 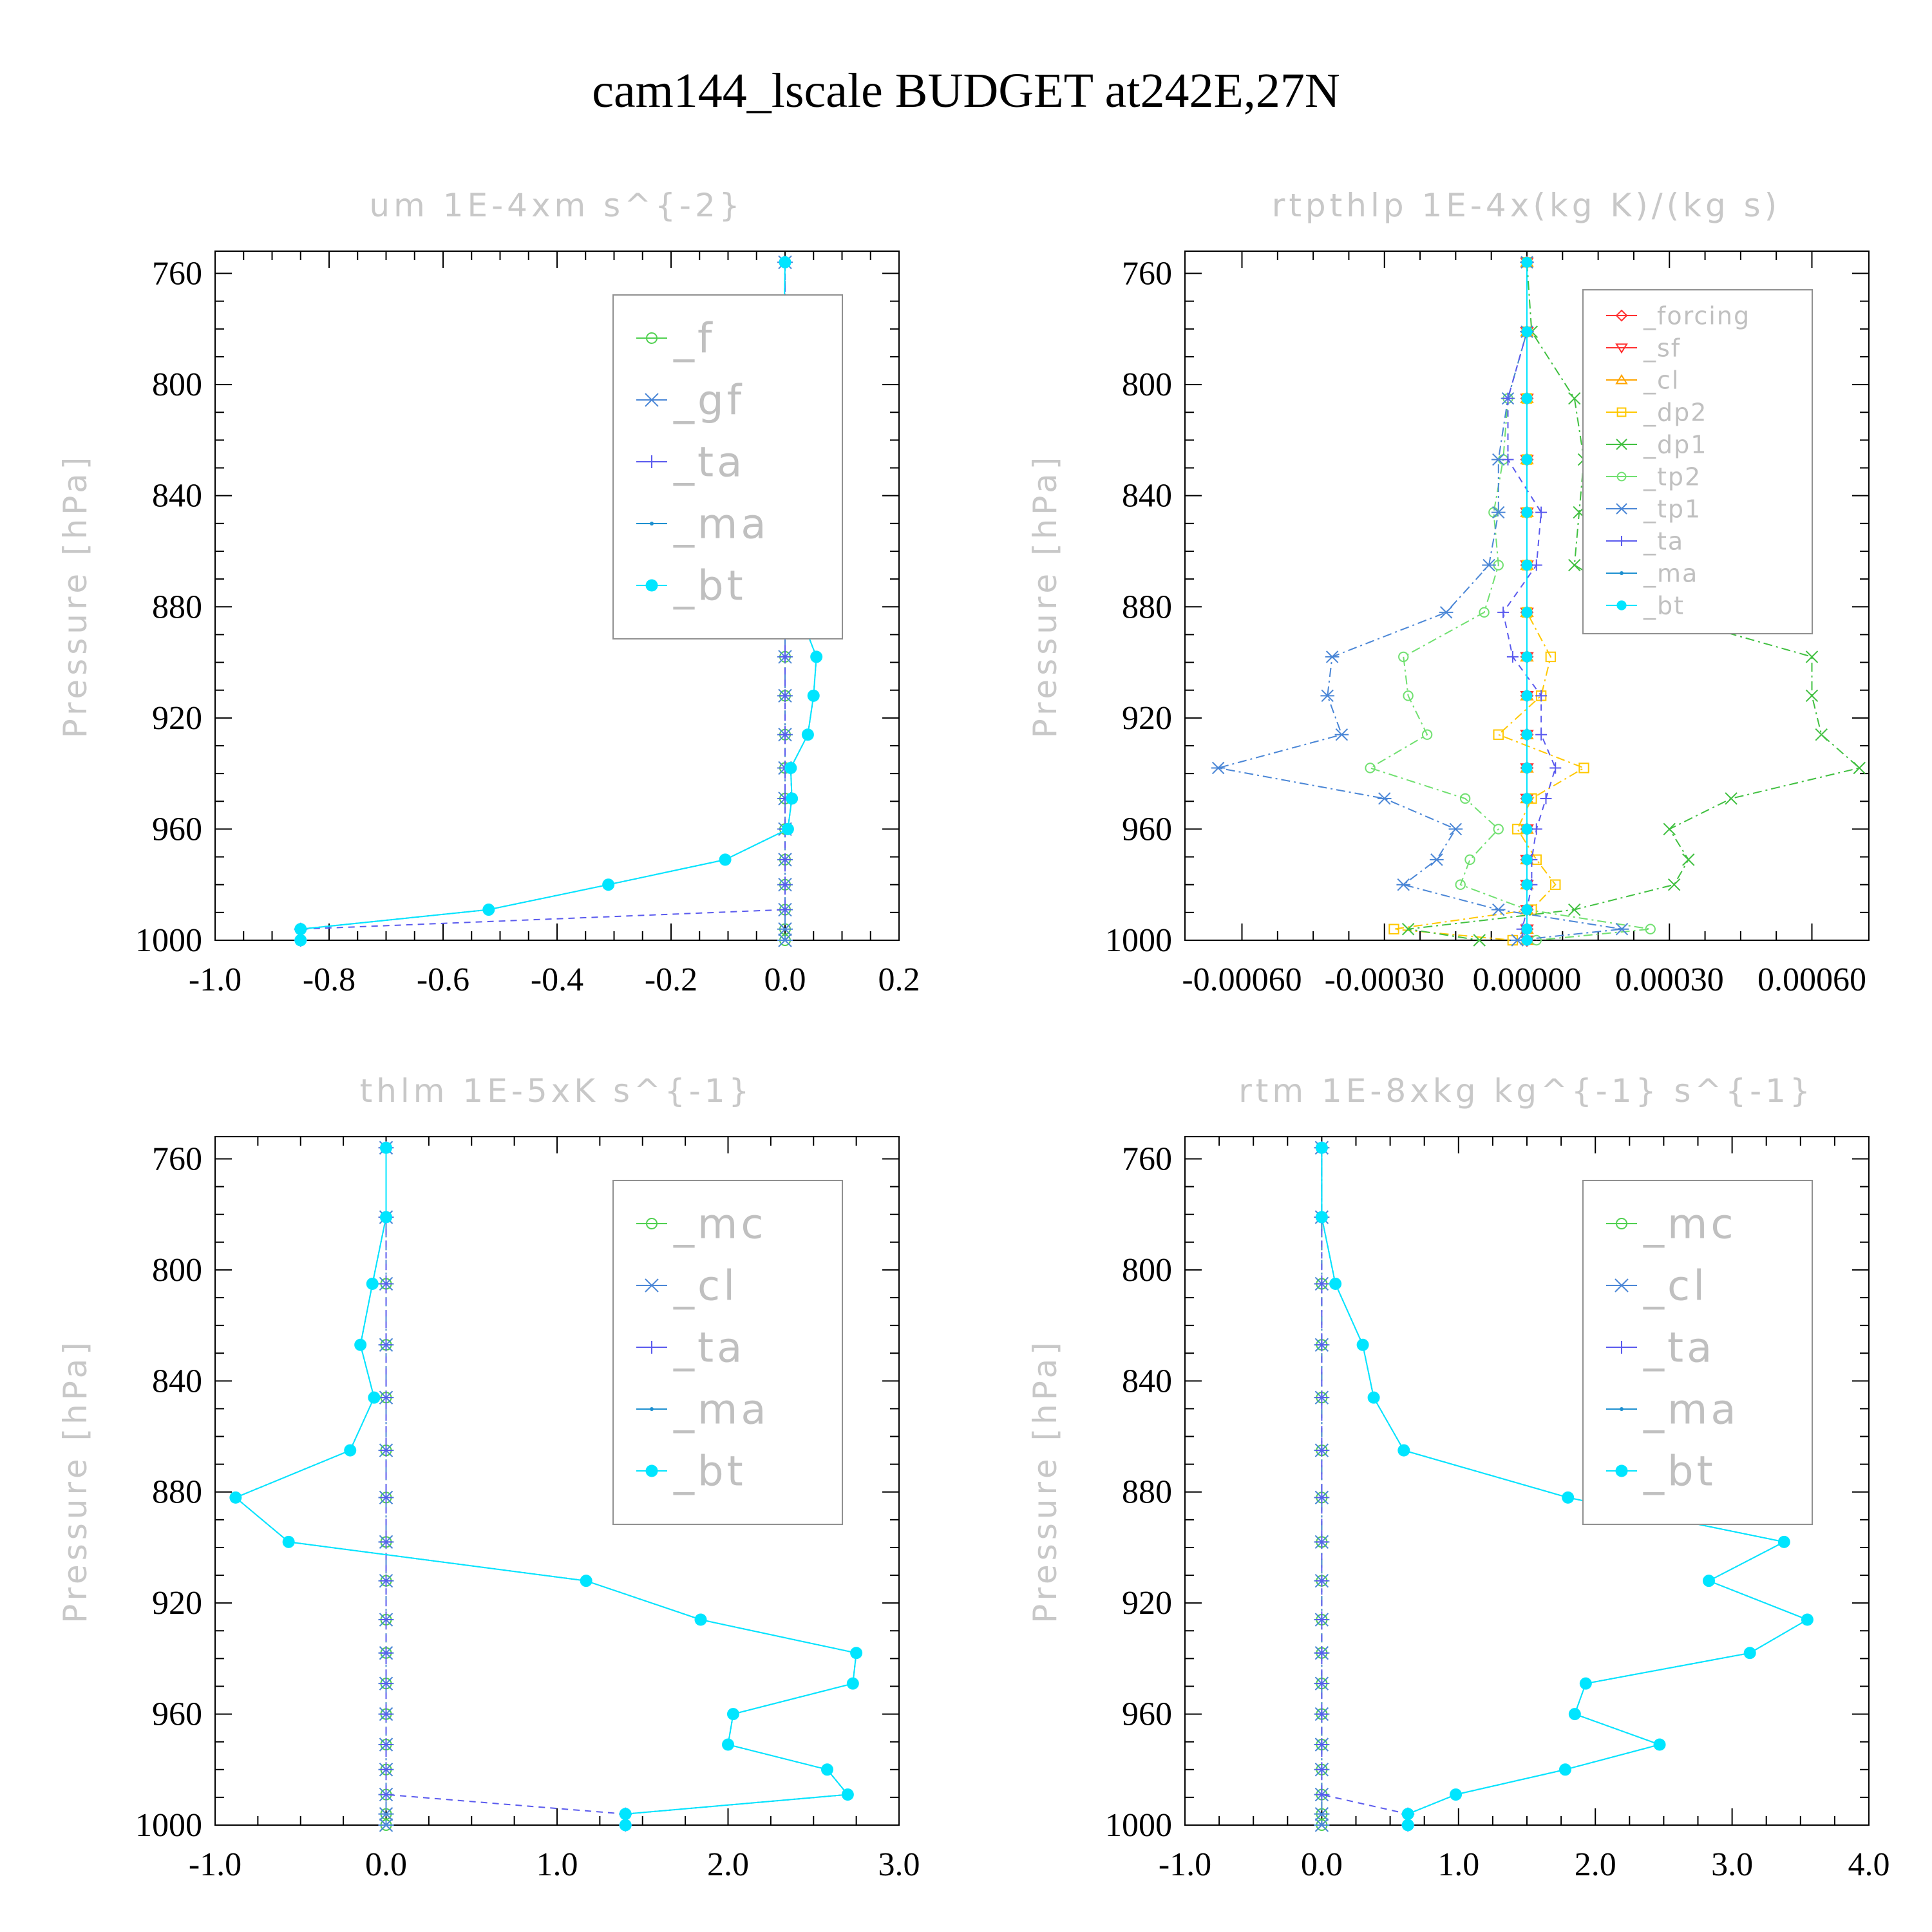 I want to click on x-tick-label: 0.00000, so click(x=1527, y=979).